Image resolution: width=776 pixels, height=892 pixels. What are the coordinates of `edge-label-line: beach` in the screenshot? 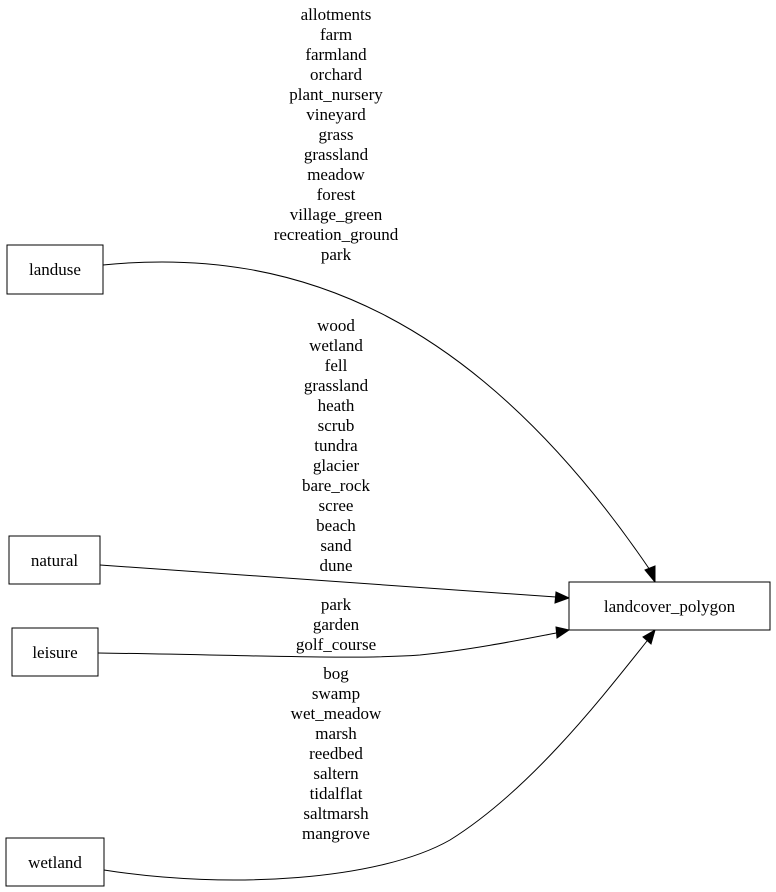 It's located at (336, 525).